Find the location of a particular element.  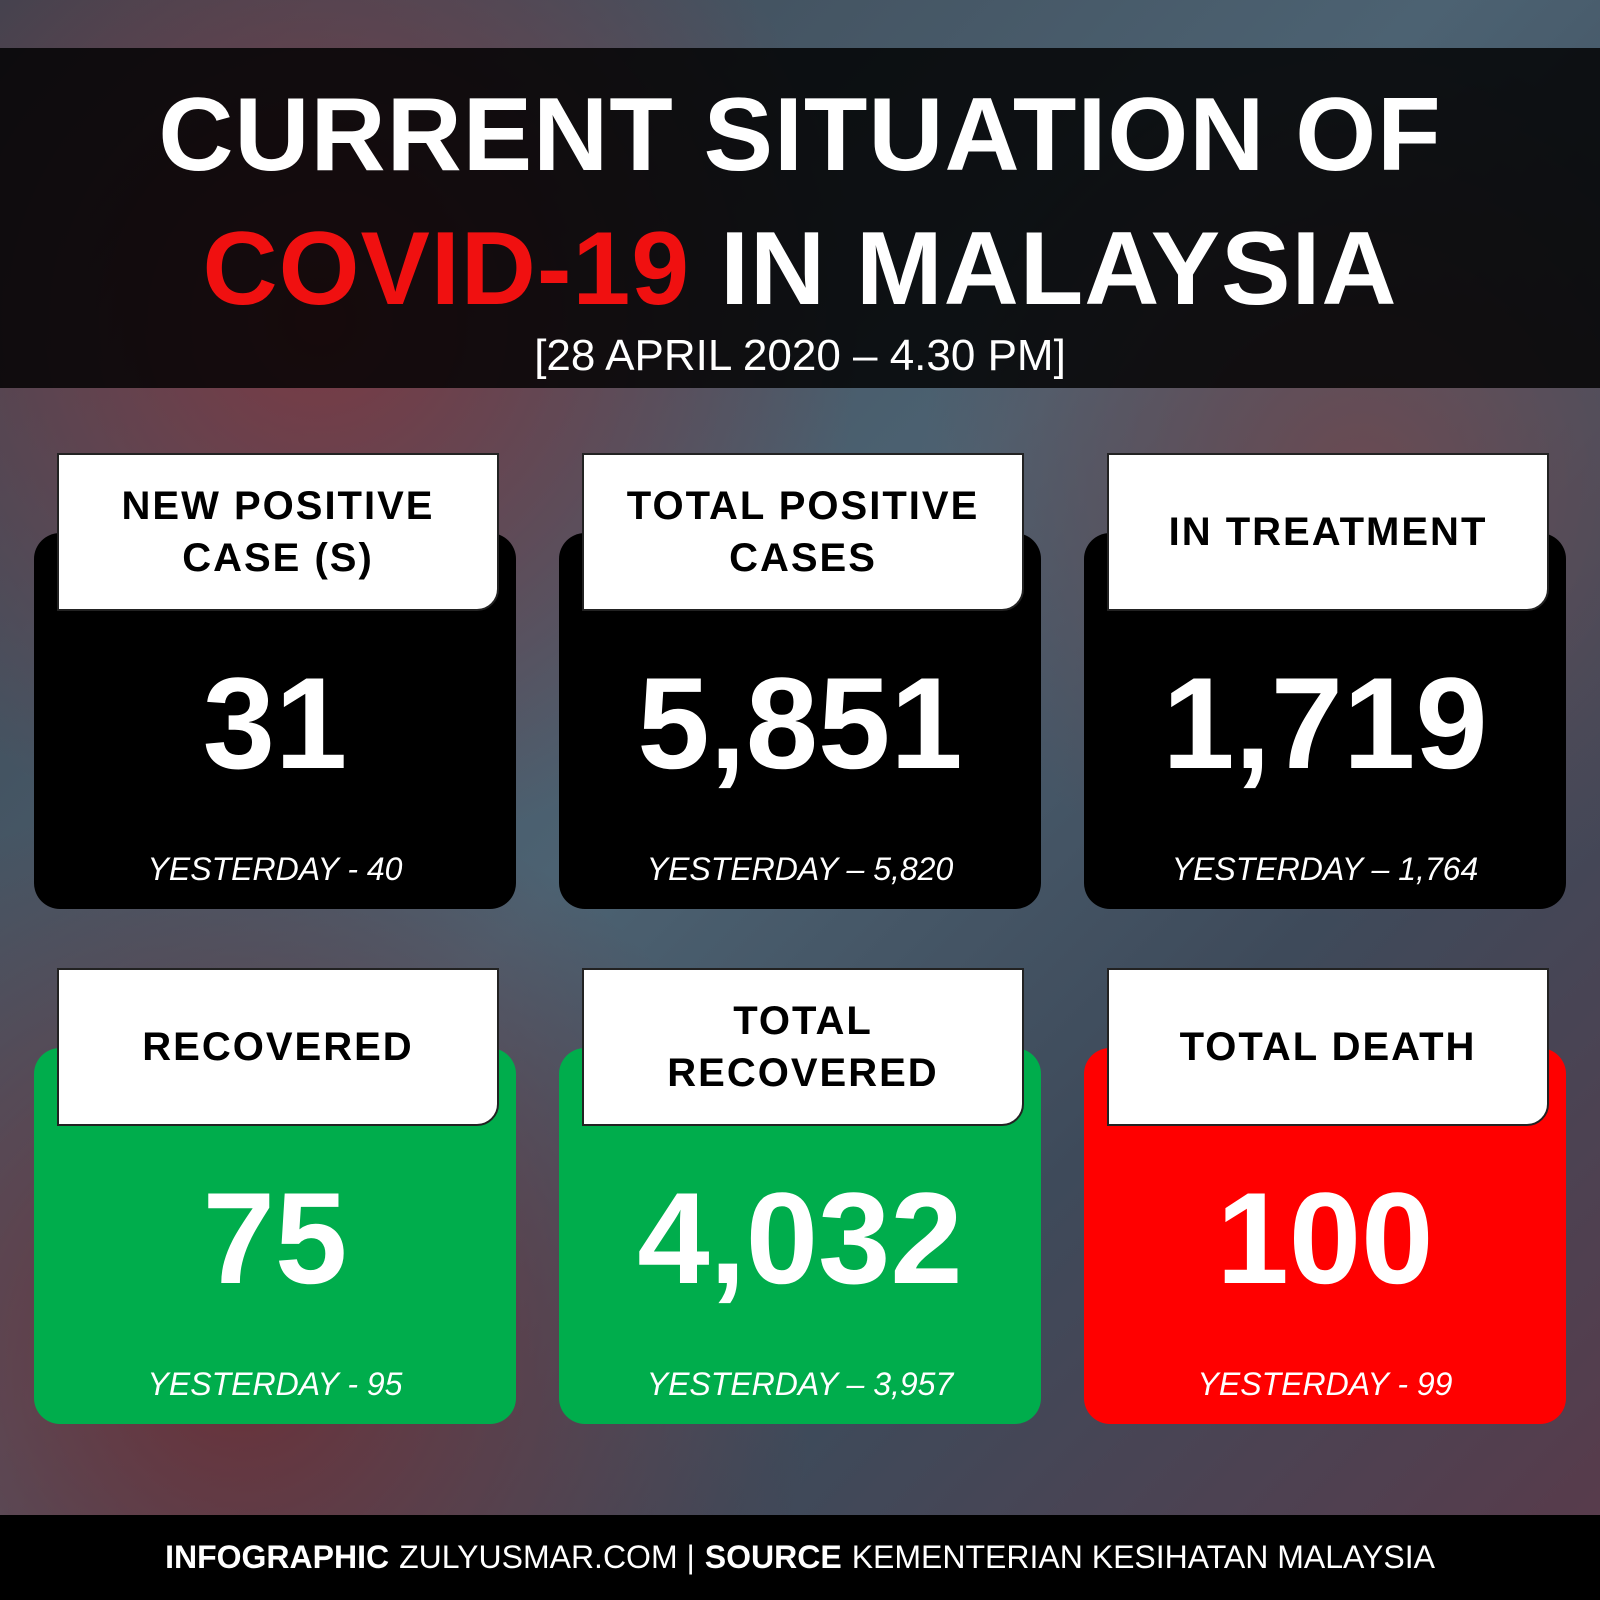

card-value: 5,851 is located at coordinates (800, 723).